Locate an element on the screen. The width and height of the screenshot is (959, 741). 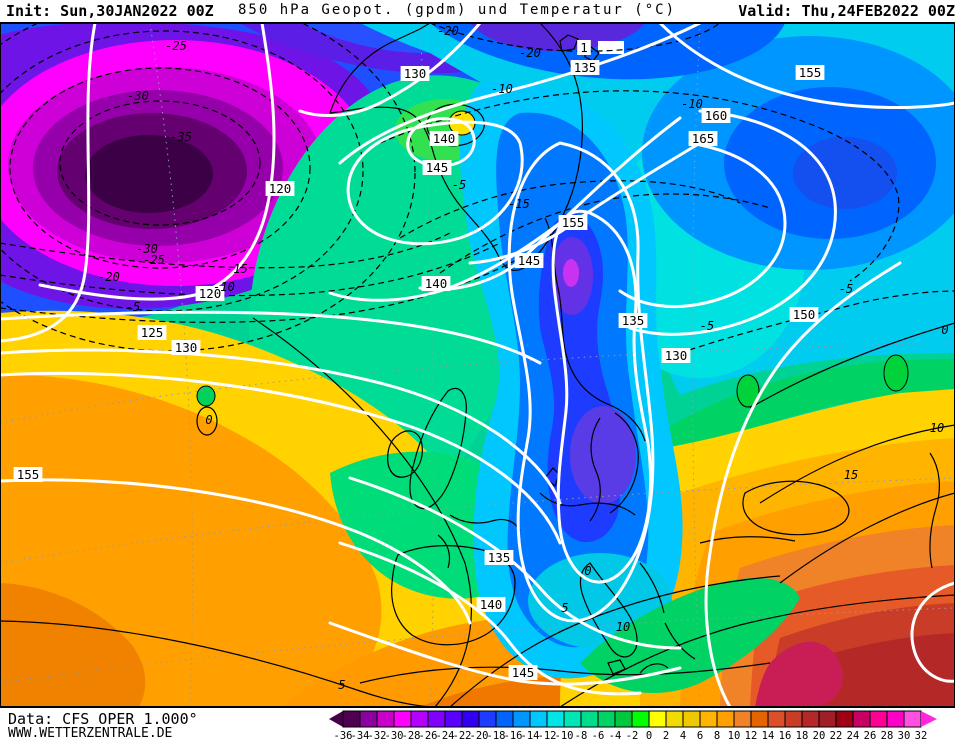
legend-tick-label: 30 is located at coordinates (904, 735).